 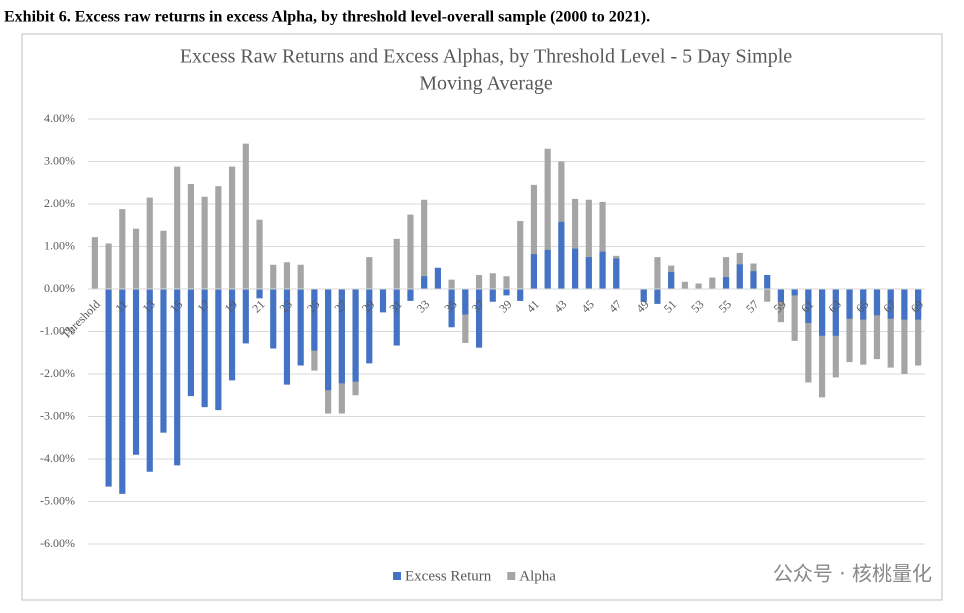 What do you see at coordinates (852, 574) in the screenshot?
I see `watermark: 公众号 · 核桃量化` at bounding box center [852, 574].